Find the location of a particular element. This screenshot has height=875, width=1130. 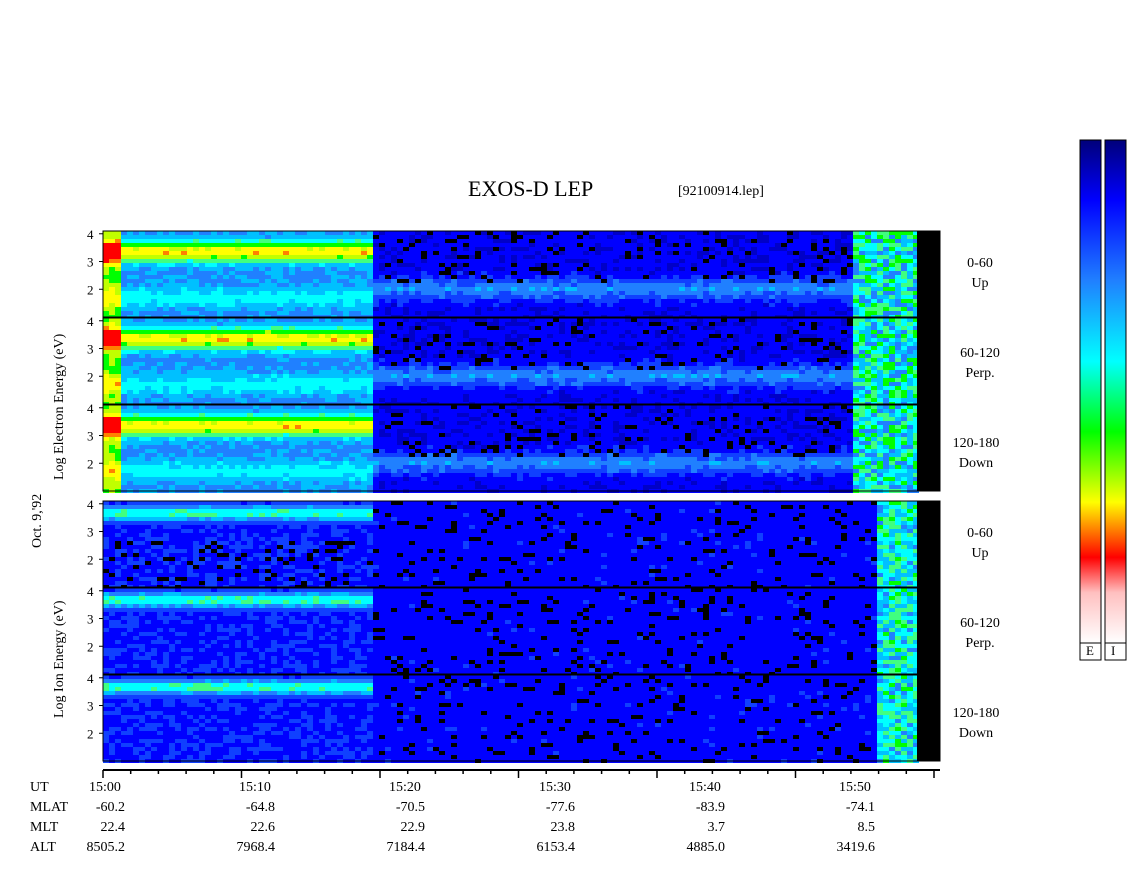

colorbar-electron is located at coordinates (1090, 391).